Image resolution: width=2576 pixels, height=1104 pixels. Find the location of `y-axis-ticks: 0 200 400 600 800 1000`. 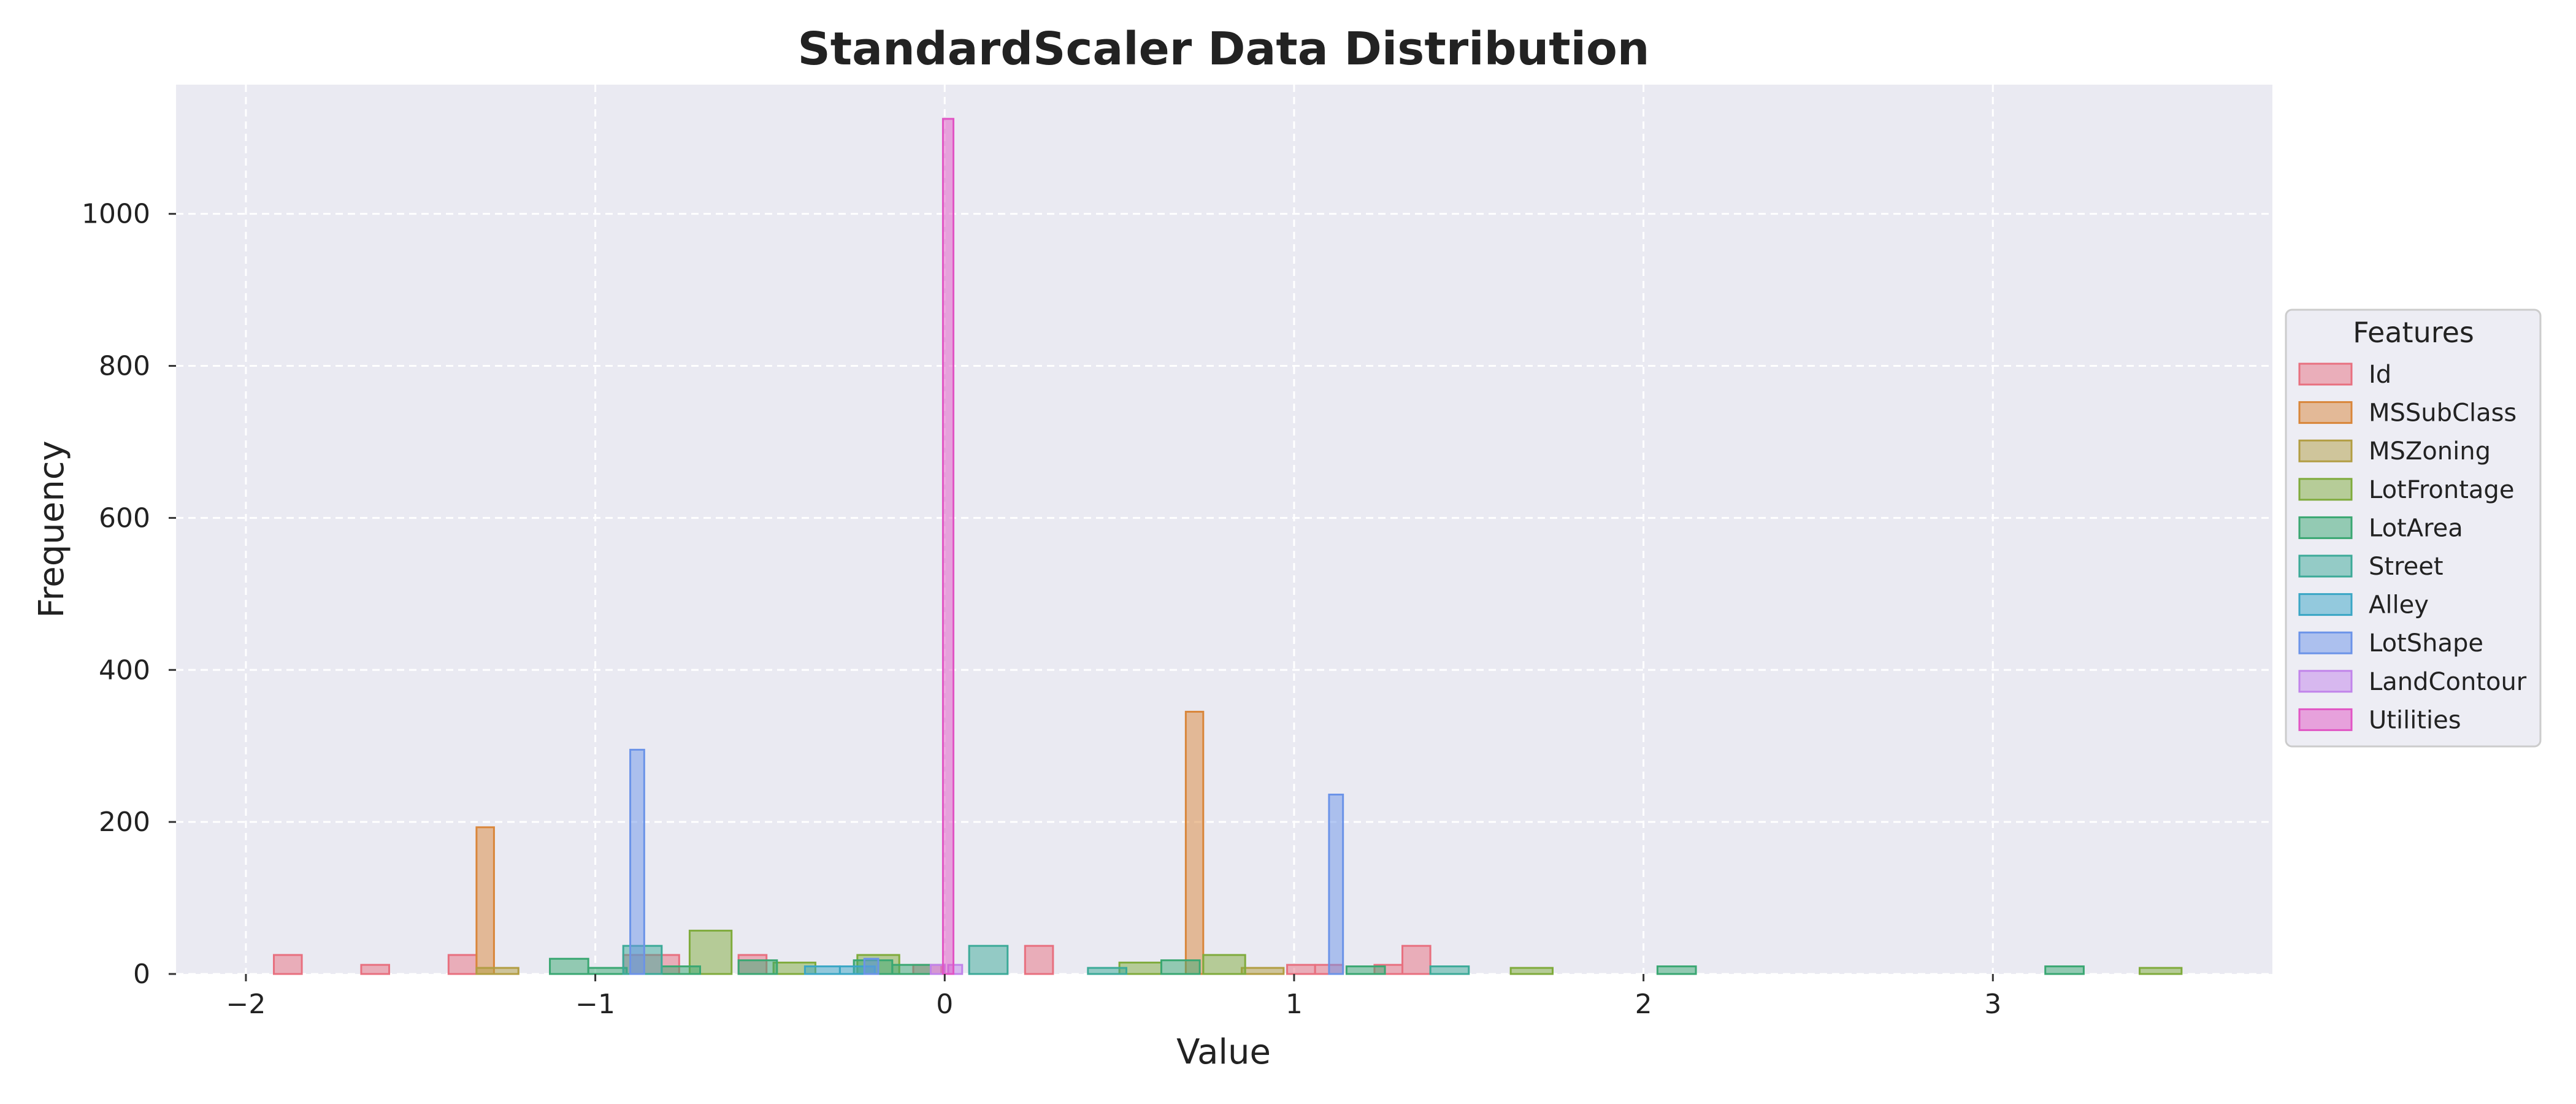

y-axis-ticks: 0 200 400 600 800 1000 is located at coordinates (129, 594).